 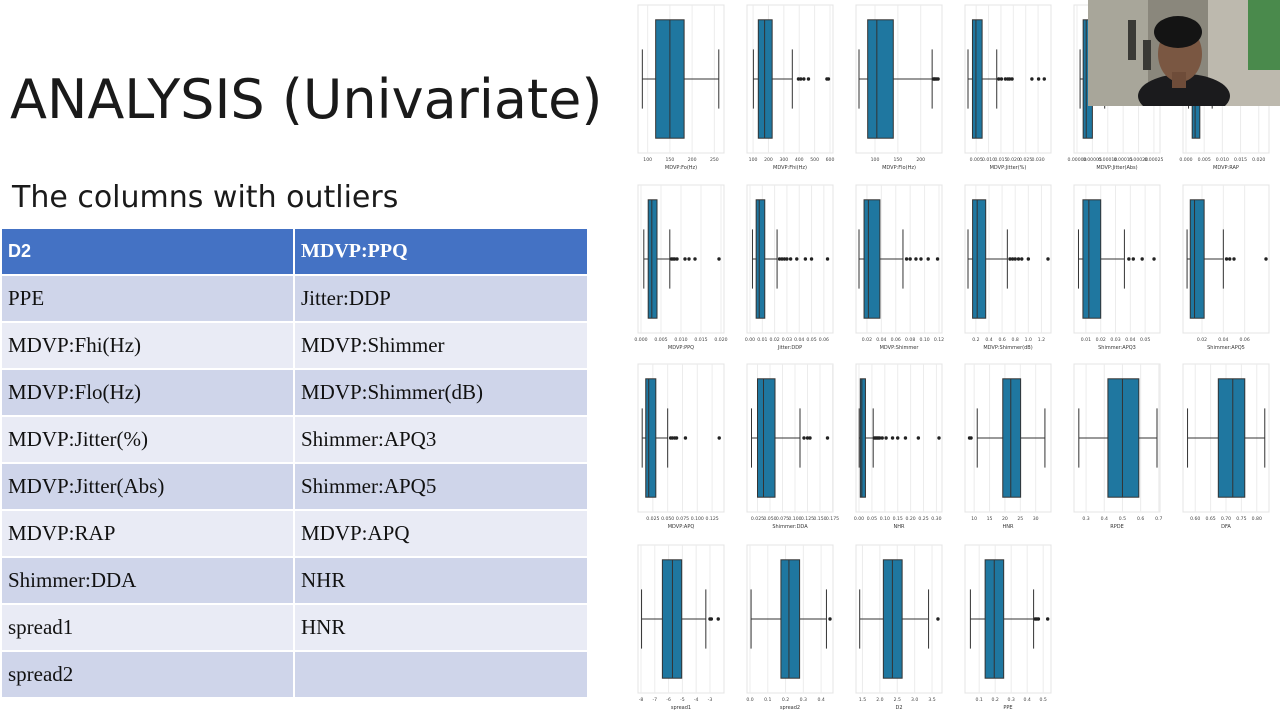 I want to click on axis-label: spread1, so click(x=681, y=708).